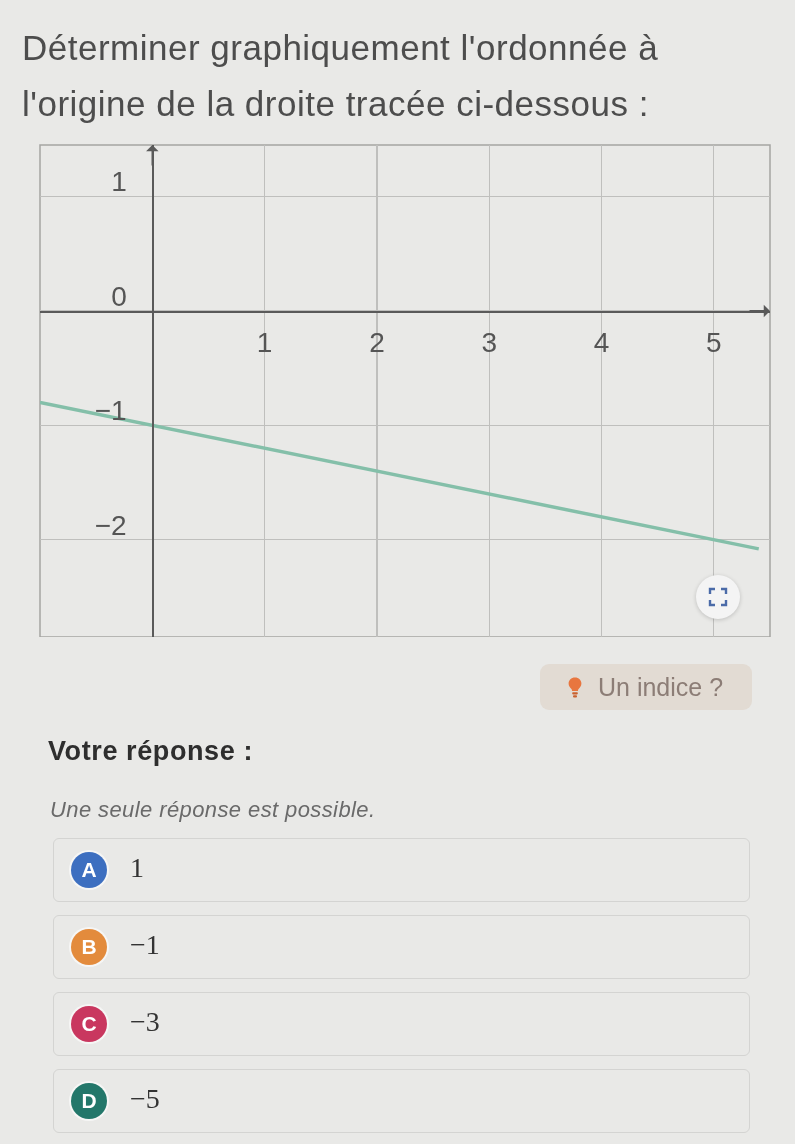  Describe the element at coordinates (213, 810) in the screenshot. I see `text: Une seule réponse est possible.` at that location.